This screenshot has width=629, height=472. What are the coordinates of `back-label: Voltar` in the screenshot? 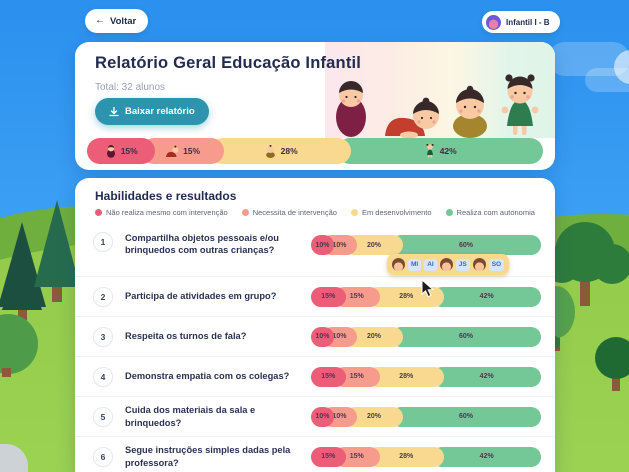 It's located at (123, 21).